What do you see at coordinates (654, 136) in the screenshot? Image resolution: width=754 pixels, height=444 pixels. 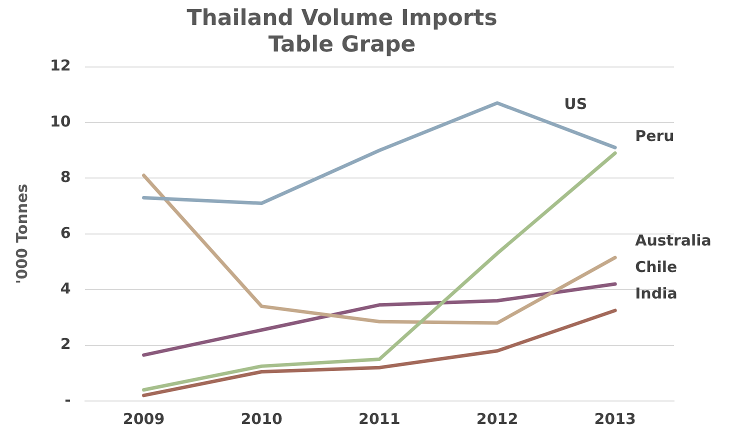 I see `series-label: Peru` at bounding box center [654, 136].